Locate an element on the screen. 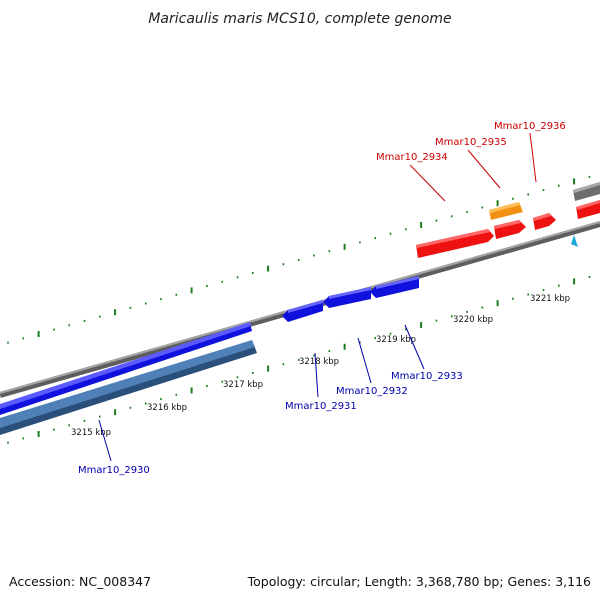  cyan-triangle-marker-icon is located at coordinates (574, 241).